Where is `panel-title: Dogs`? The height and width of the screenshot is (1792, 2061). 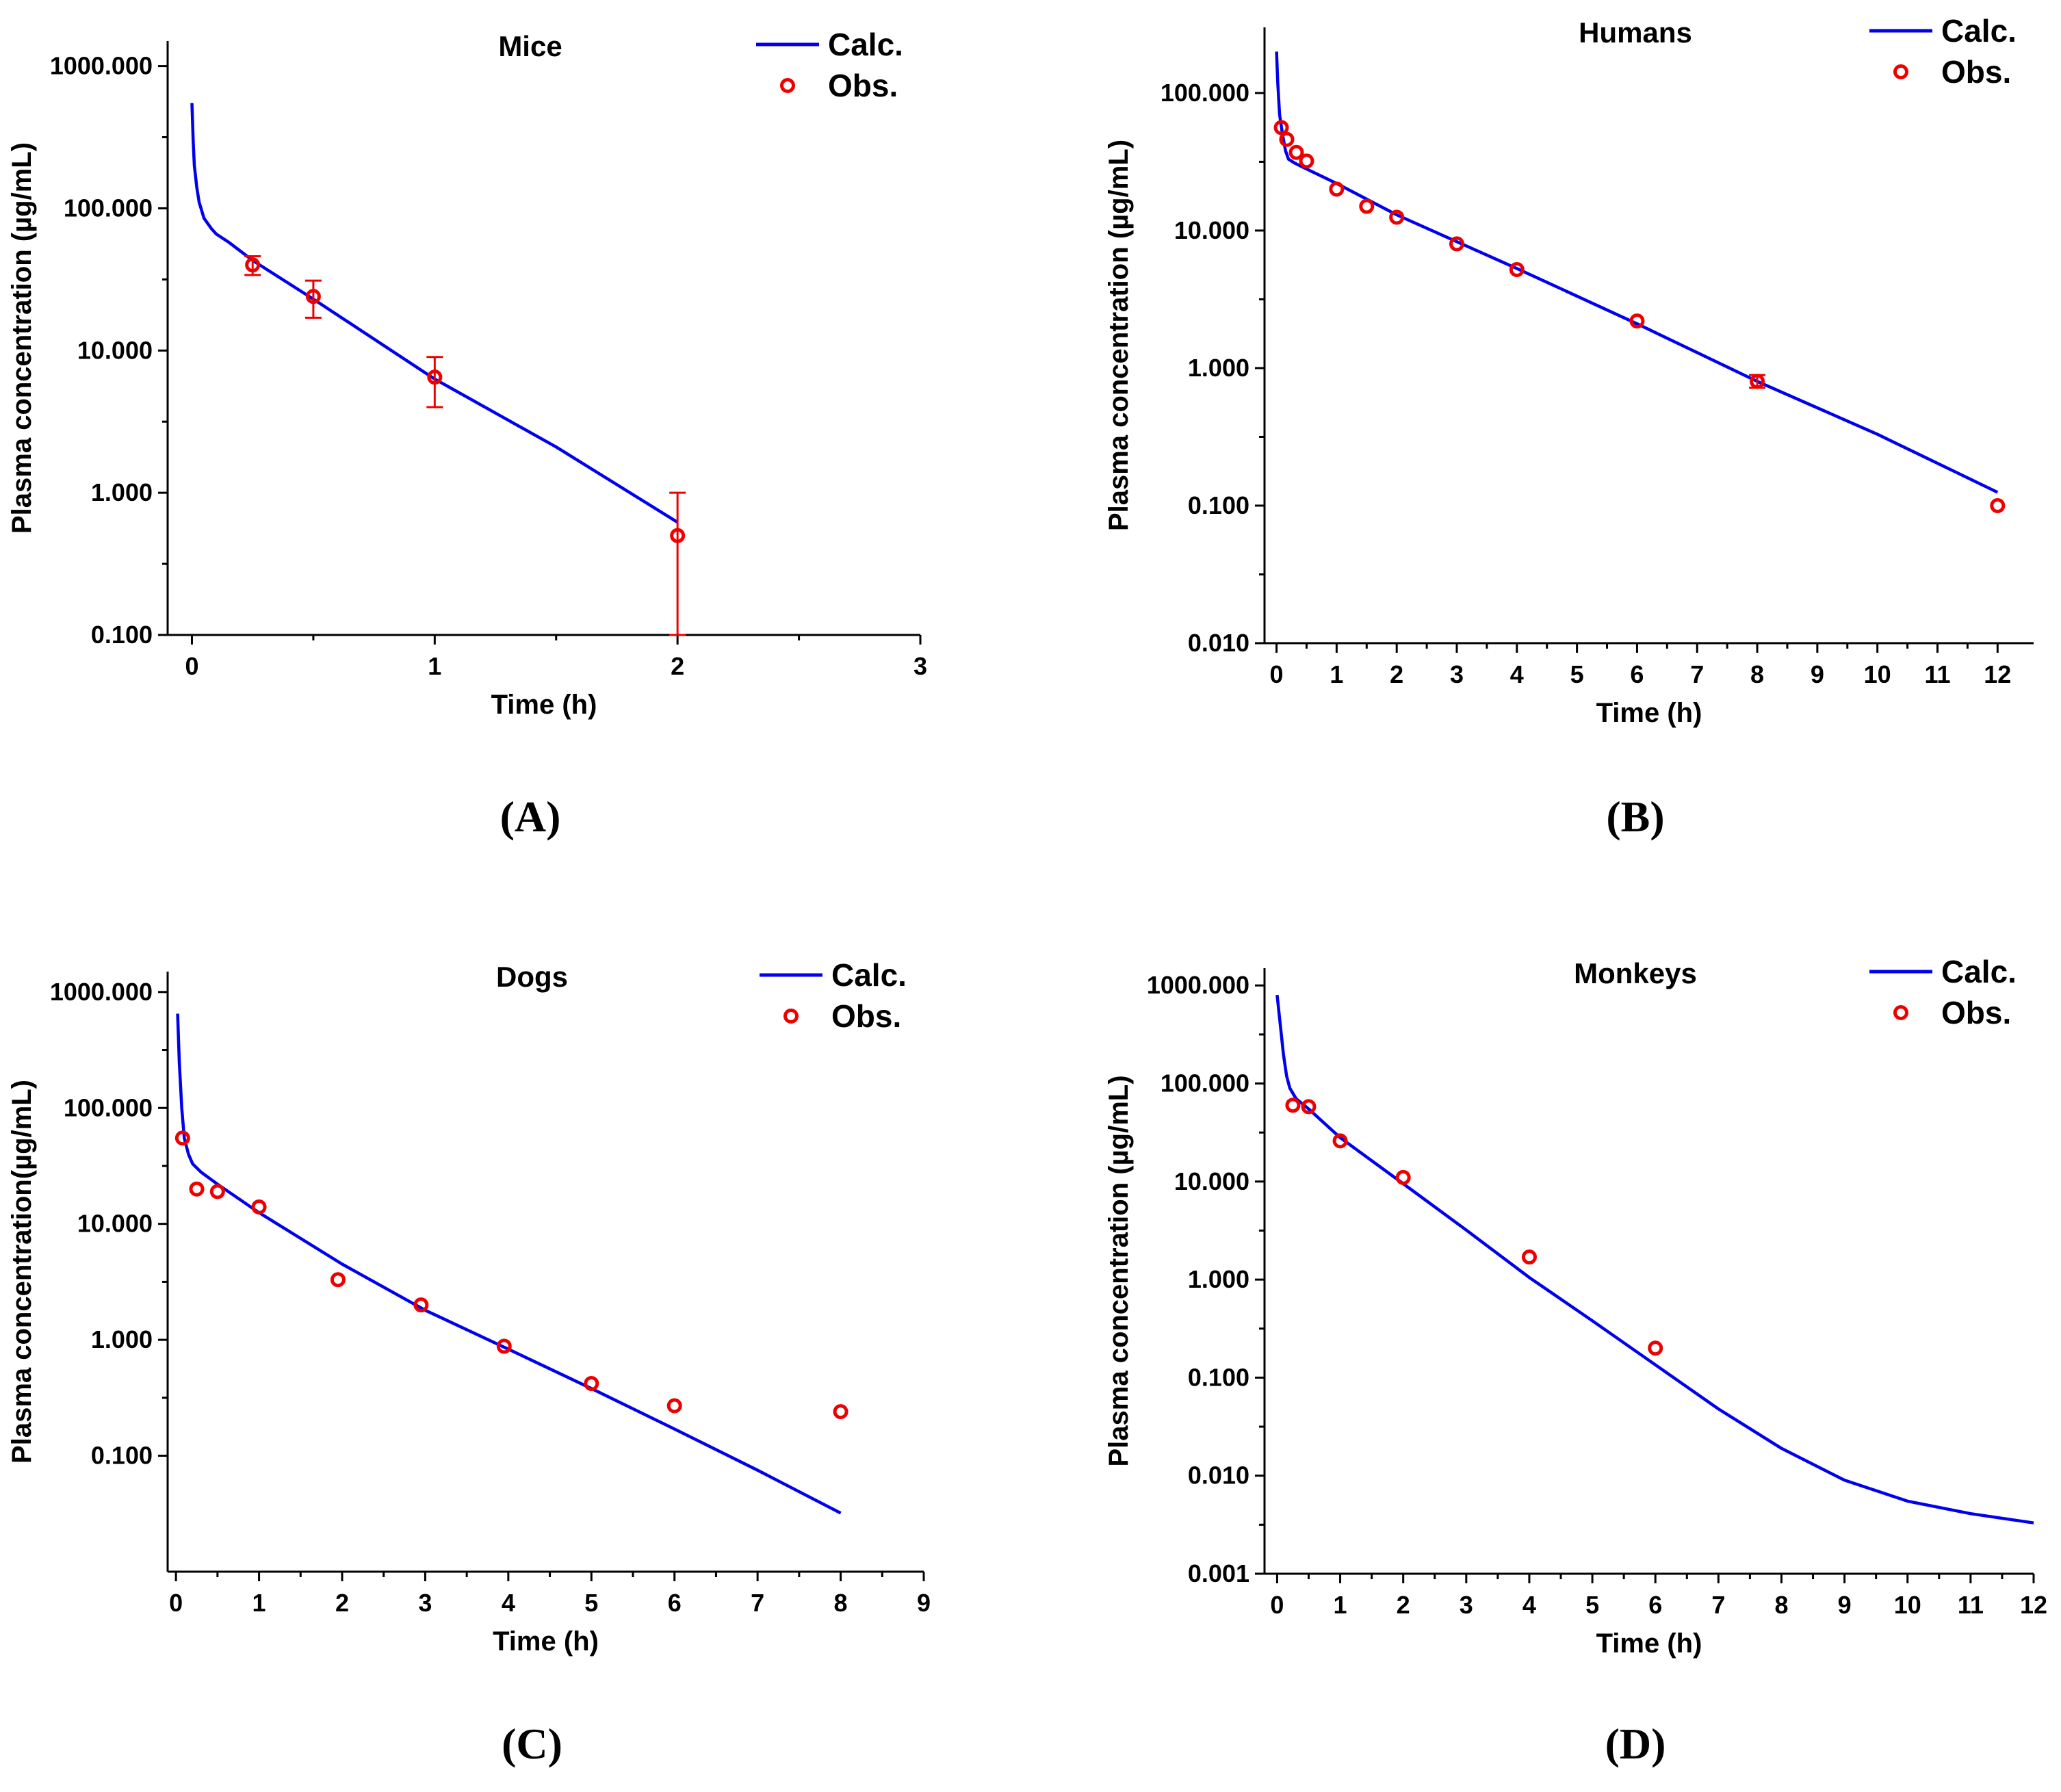 panel-title: Dogs is located at coordinates (532, 977).